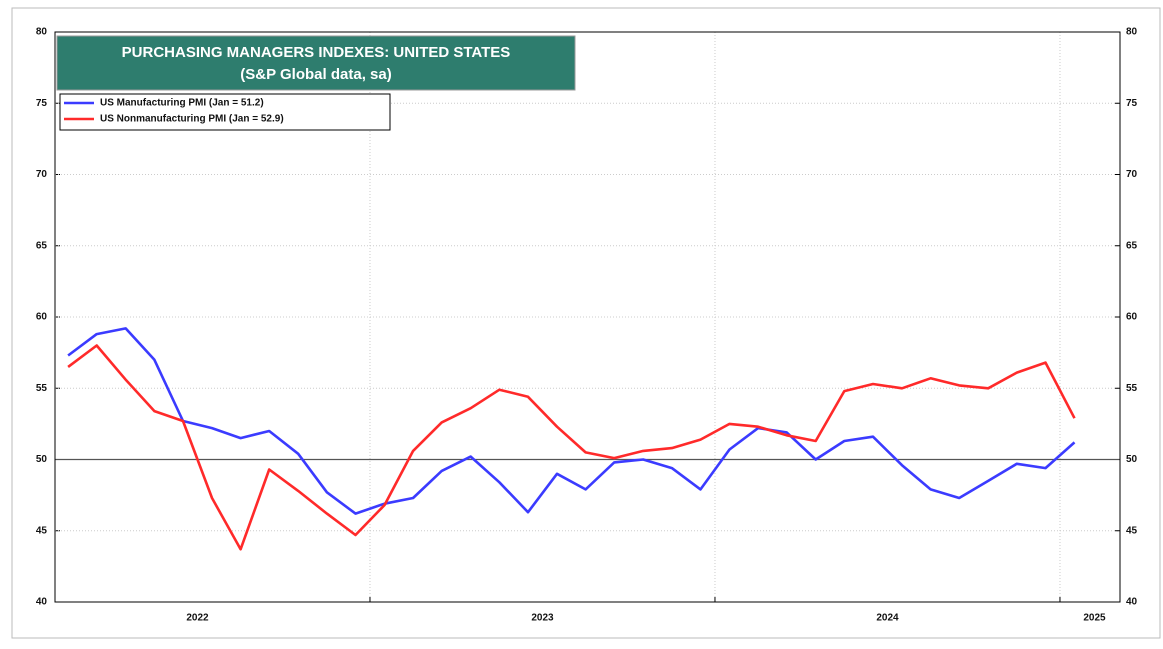 Image resolution: width=1163 pixels, height=649 pixels. What do you see at coordinates (542, 618) in the screenshot?
I see `x-tick-label: 2023` at bounding box center [542, 618].